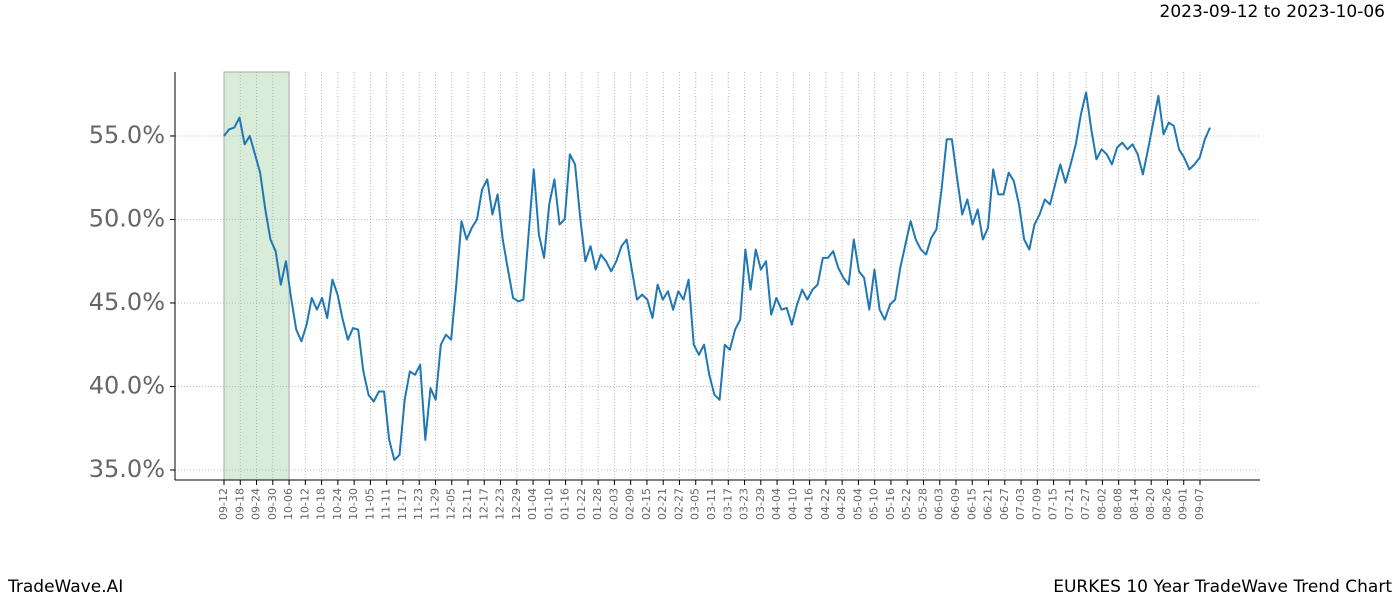 This screenshot has width=1400, height=600. What do you see at coordinates (223, 504) in the screenshot?
I see `x-tick-label: 09-12` at bounding box center [223, 504].